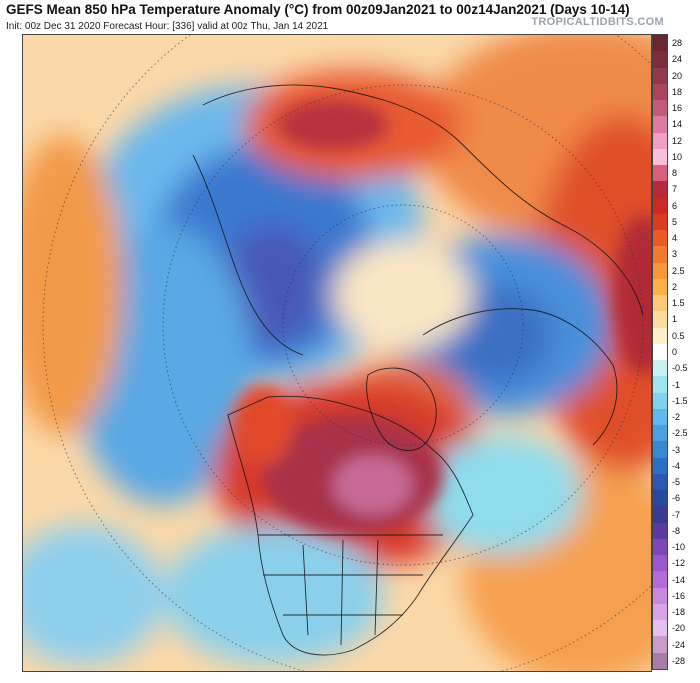 Image resolution: width=700 pixels, height=683 pixels. What do you see at coordinates (680, 400) in the screenshot?
I see `colorbar-label: -1.5` at bounding box center [680, 400].